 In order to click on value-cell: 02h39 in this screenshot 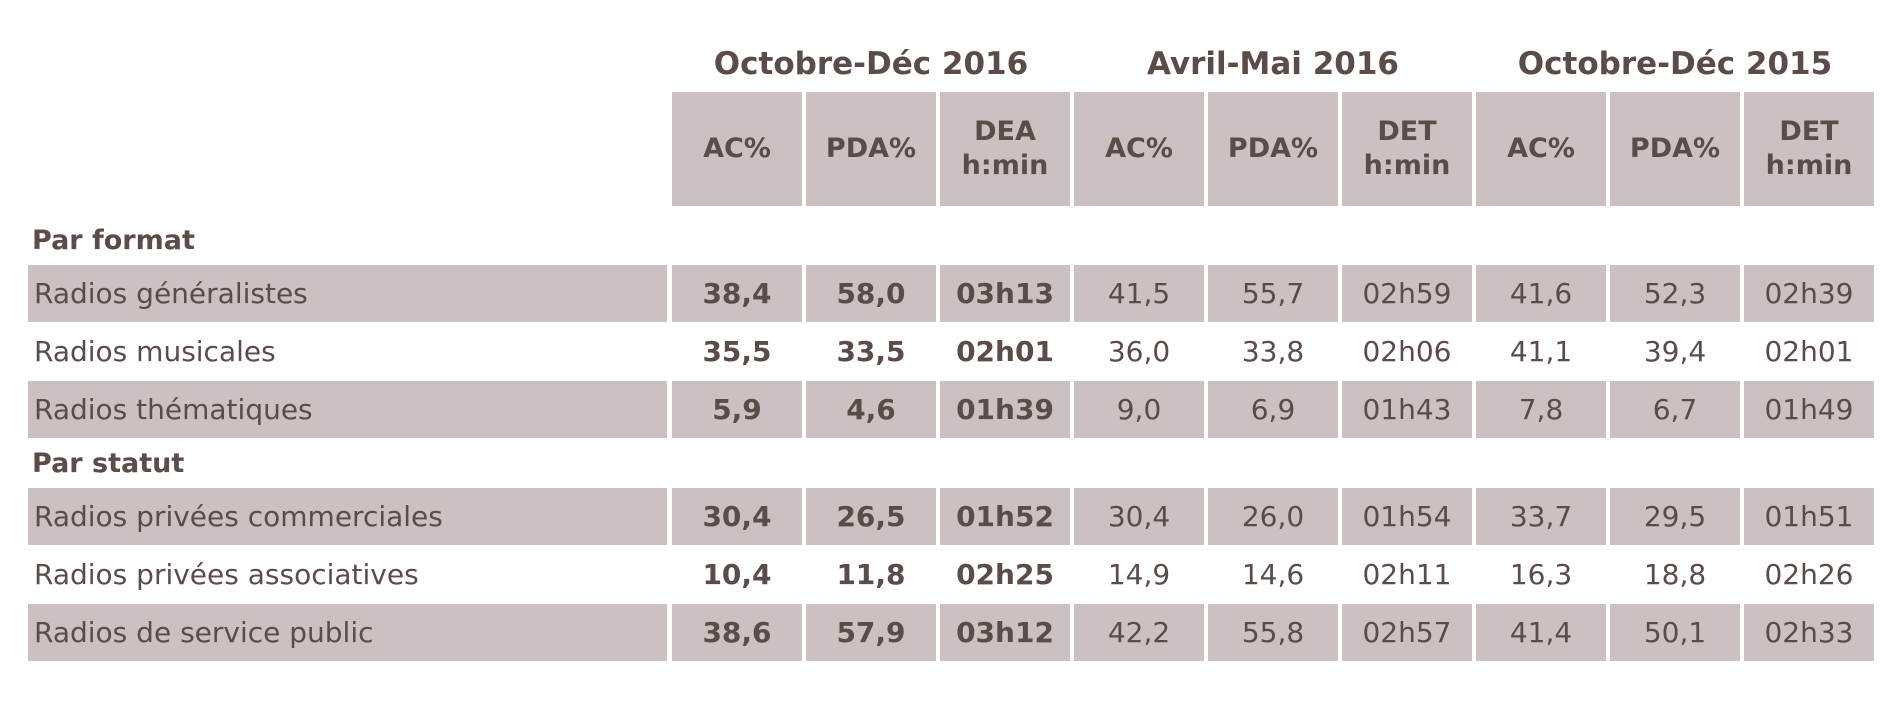, I will do `click(1809, 293)`.